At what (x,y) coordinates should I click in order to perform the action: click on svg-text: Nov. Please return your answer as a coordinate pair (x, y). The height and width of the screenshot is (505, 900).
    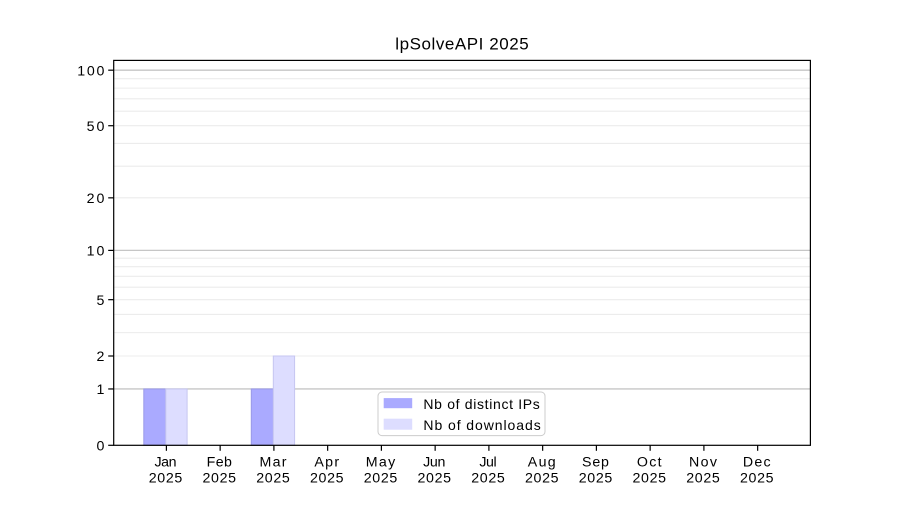
    Looking at the image, I should click on (703, 463).